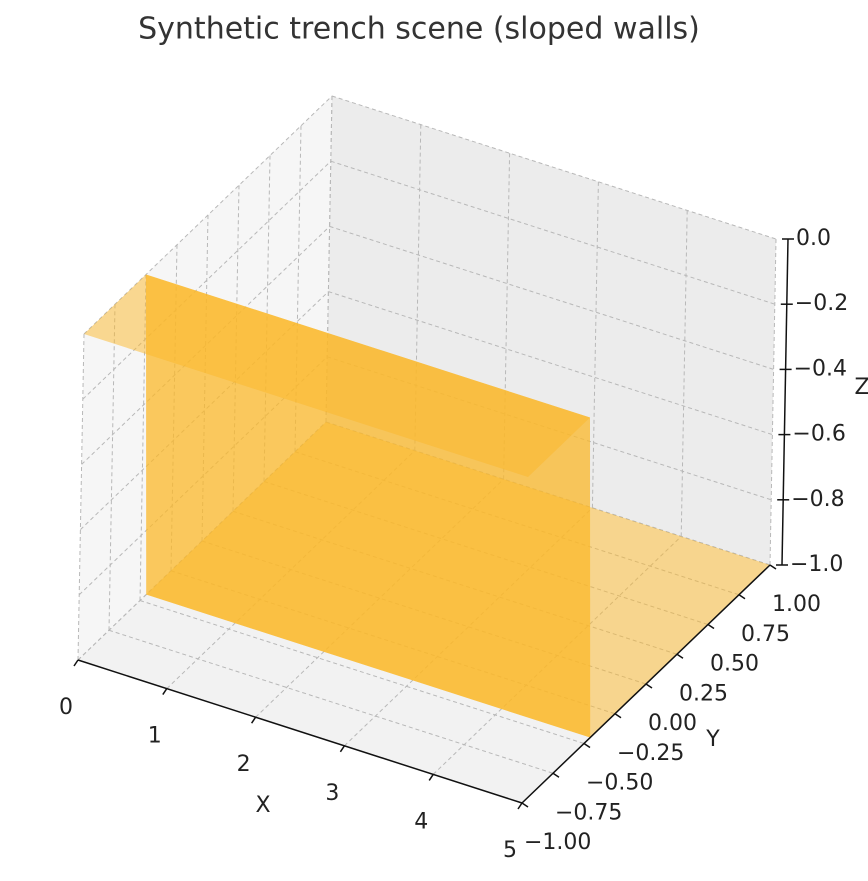 The image size is (868, 881). I want to click on y-tick-label: 0.50, so click(734, 664).